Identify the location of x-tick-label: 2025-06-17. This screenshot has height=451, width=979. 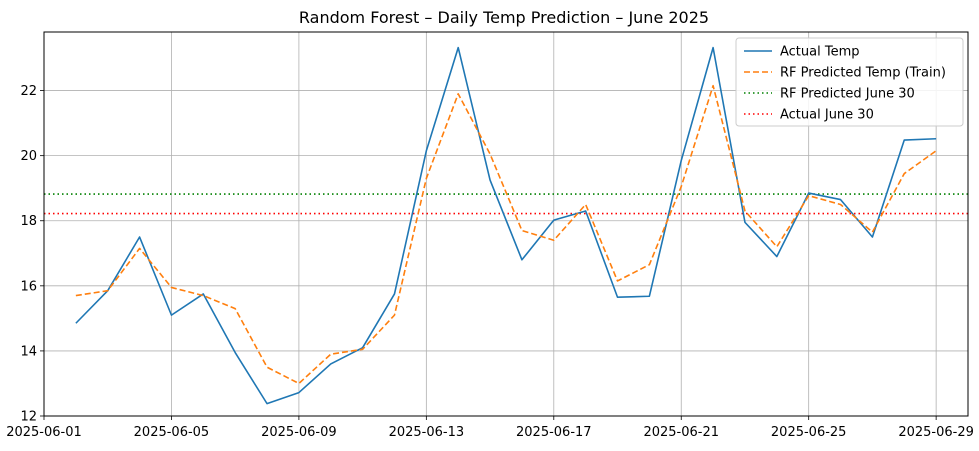
(554, 432).